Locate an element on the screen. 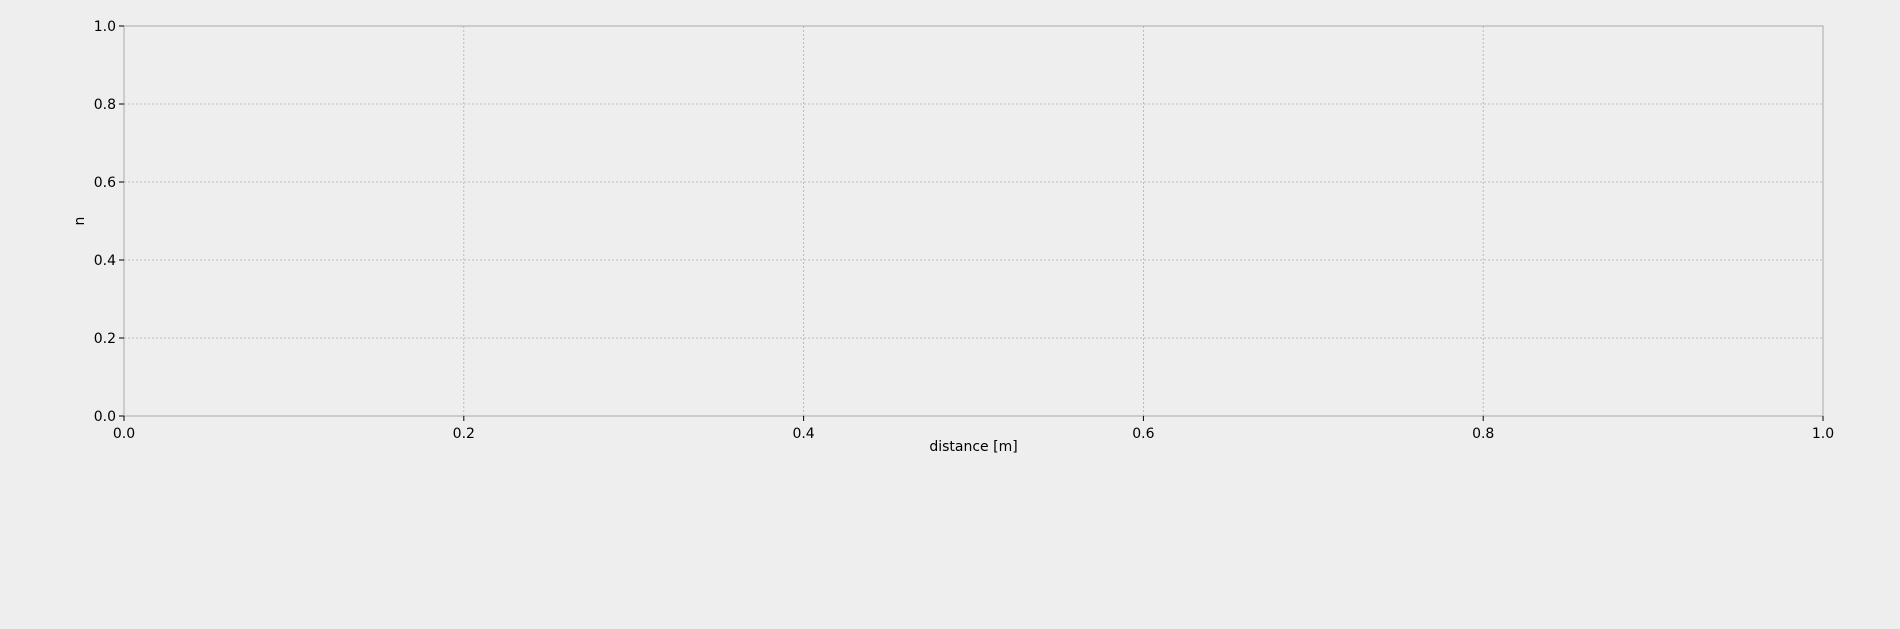 This screenshot has width=1900, height=629. x-tick-label: 0.6 is located at coordinates (1143, 434).